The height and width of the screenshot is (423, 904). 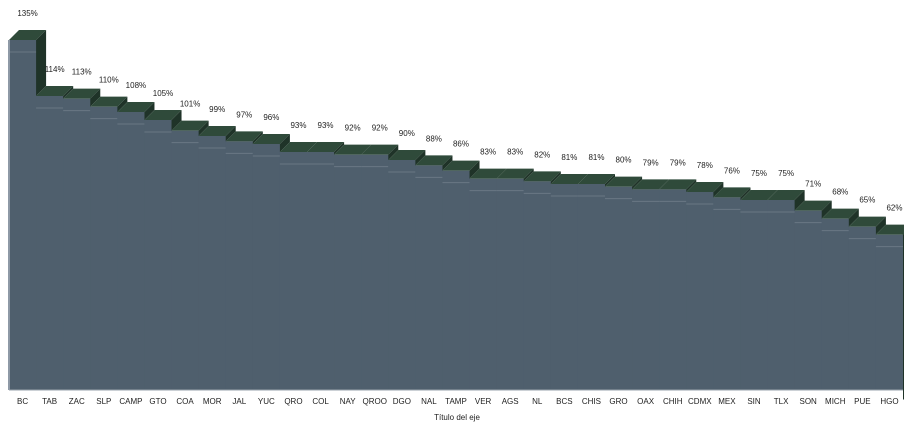 What do you see at coordinates (618, 401) in the screenshot?
I see `x-tick-label-gro: GRO` at bounding box center [618, 401].